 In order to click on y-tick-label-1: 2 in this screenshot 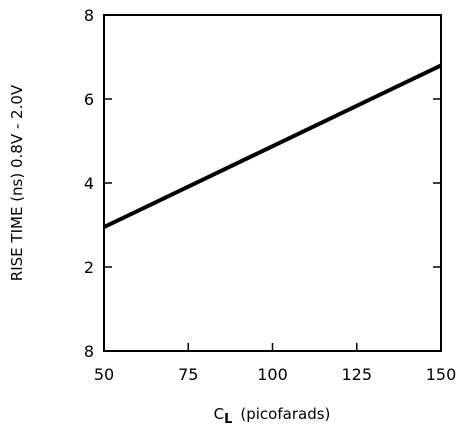, I will do `click(89, 267)`.